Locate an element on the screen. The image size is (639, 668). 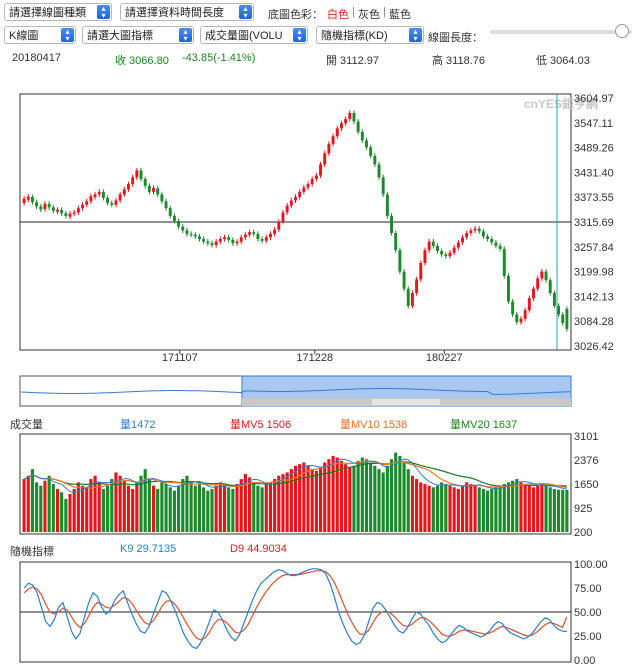
x-tick-label: 180227 is located at coordinates (444, 358).